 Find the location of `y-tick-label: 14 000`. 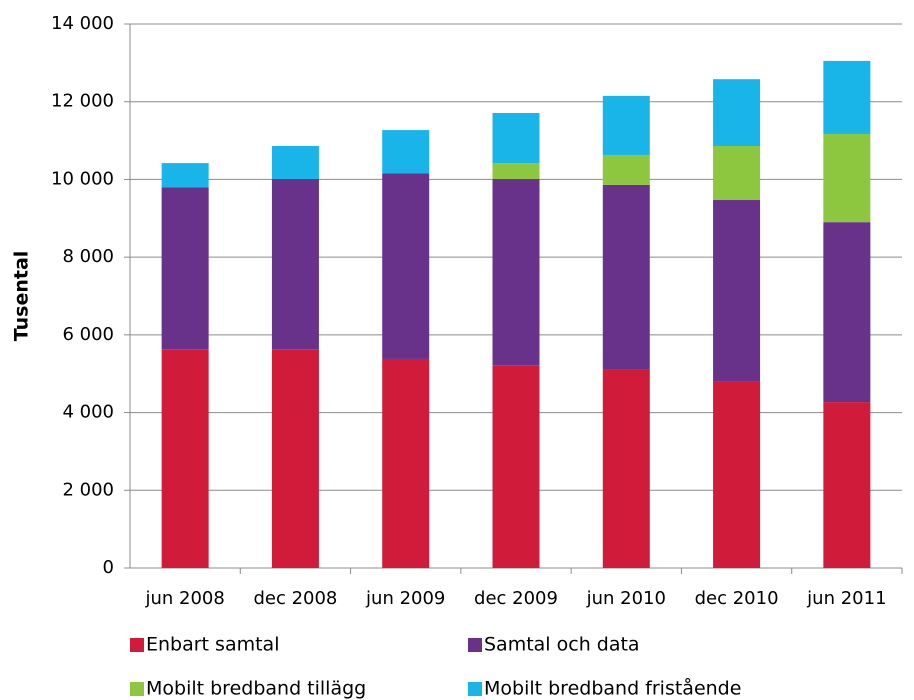

y-tick-label: 14 000 is located at coordinates (82, 23).